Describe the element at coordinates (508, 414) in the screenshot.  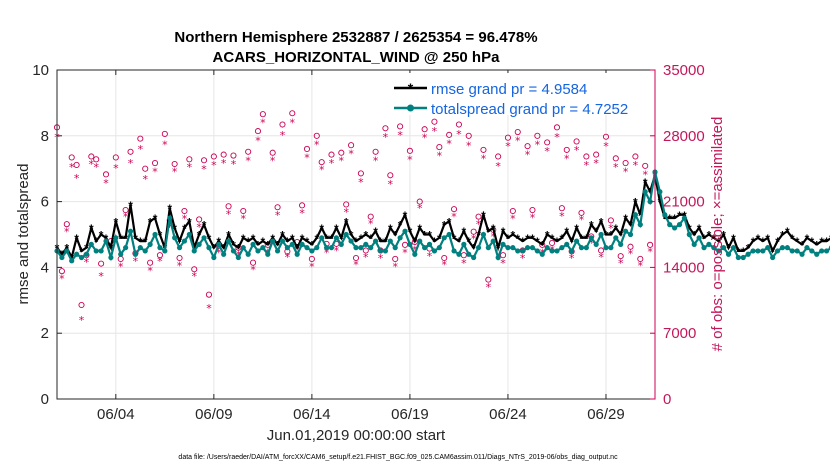
I see `x-tick-label: 06/24` at that location.